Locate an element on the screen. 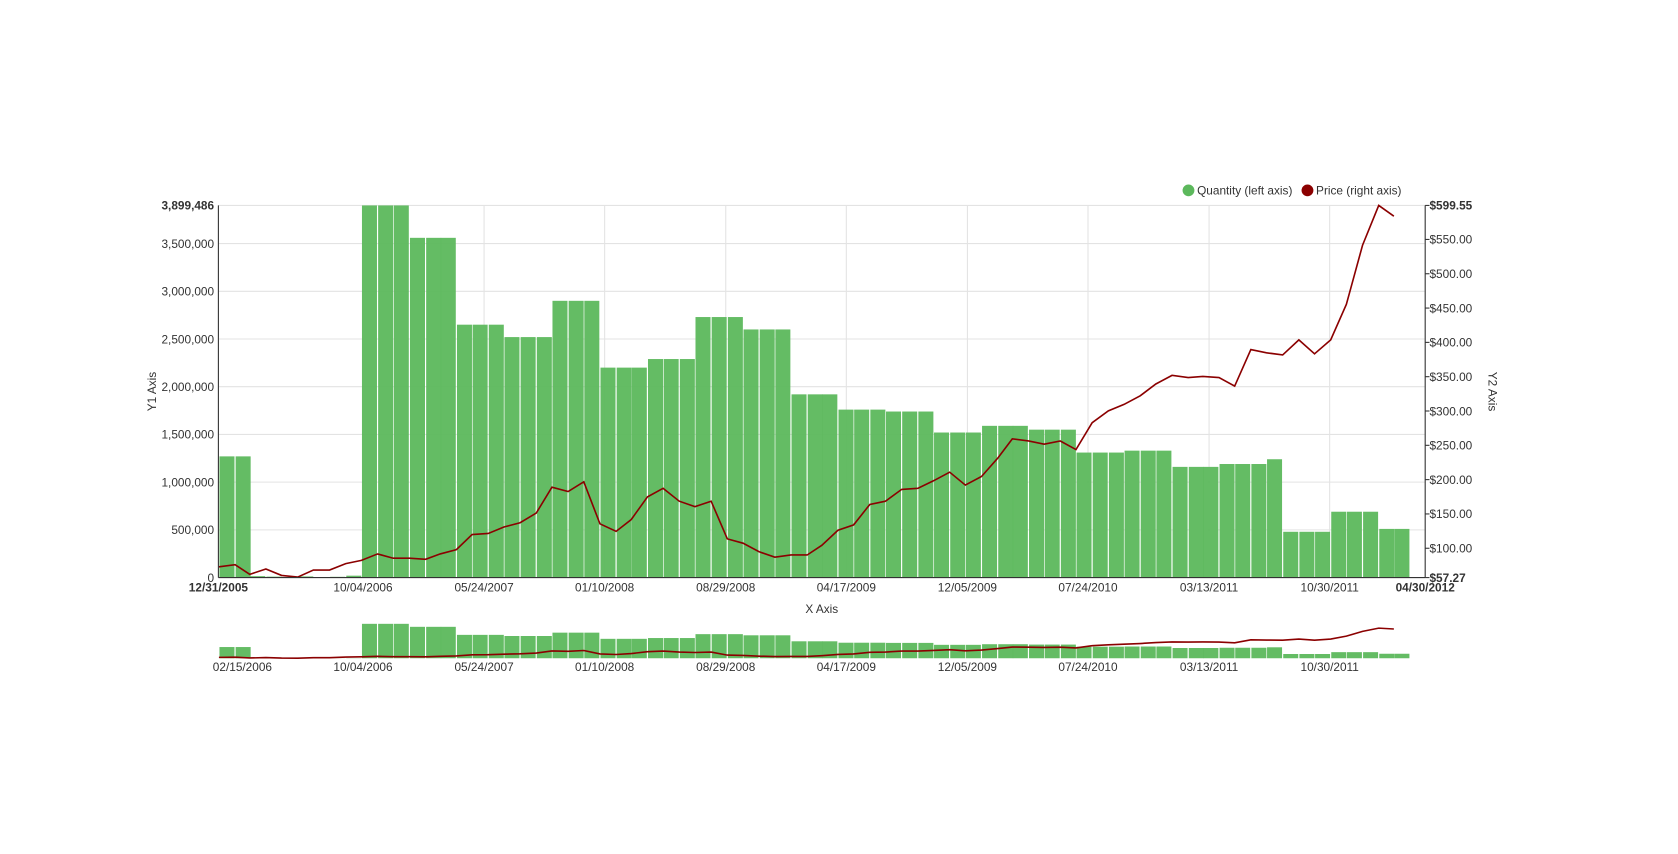  y2-tick-label: $550.00 is located at coordinates (1450, 240).